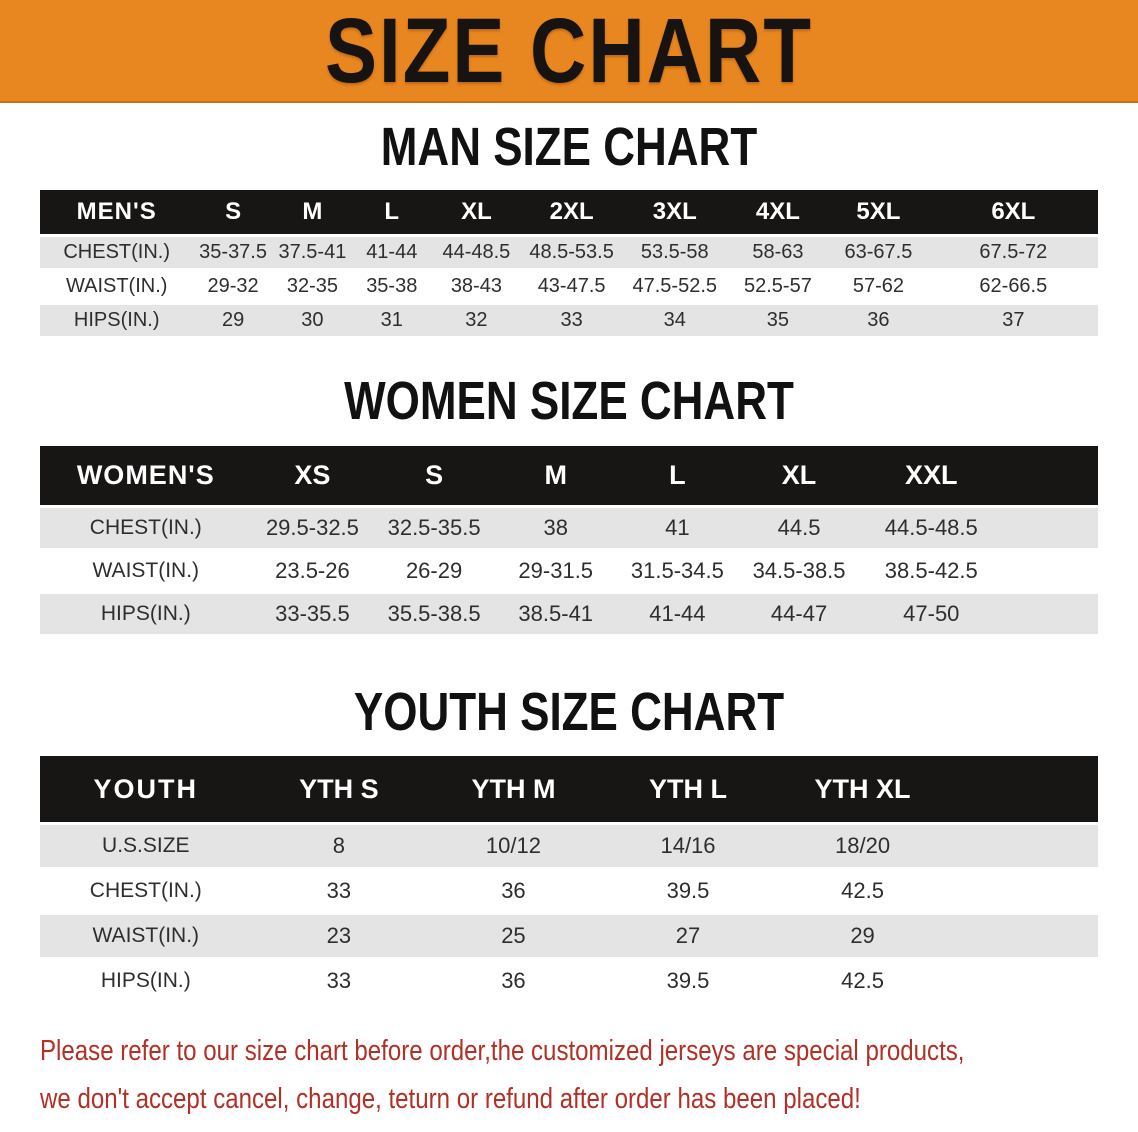 This screenshot has width=1138, height=1132. I want to click on youth-section-title: YOUTH SIZE CHART, so click(569, 713).